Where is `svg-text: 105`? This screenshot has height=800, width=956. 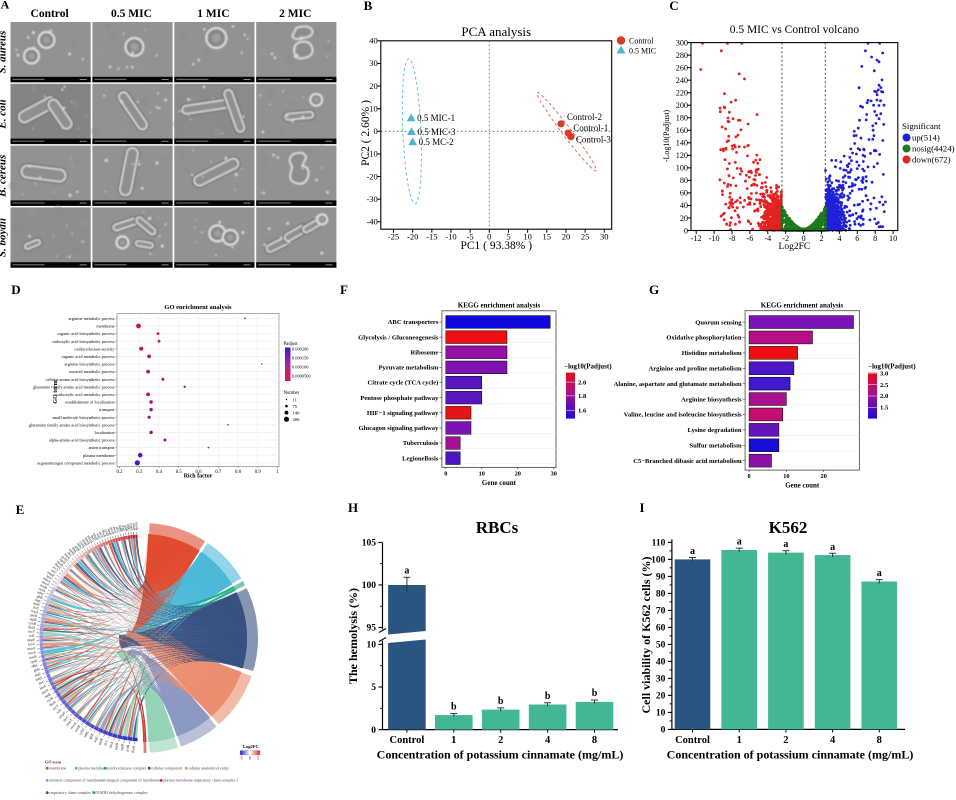
svg-text: 105 is located at coordinates (369, 544).